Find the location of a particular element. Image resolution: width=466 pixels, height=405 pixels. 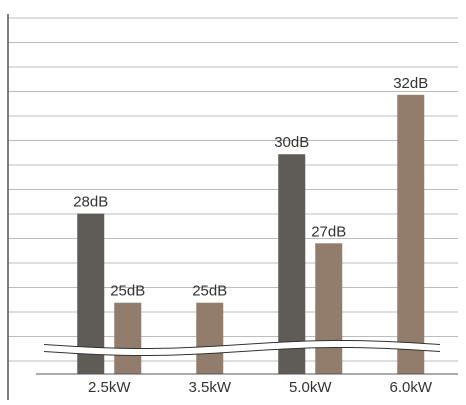

break-band is located at coordinates (242, 348).